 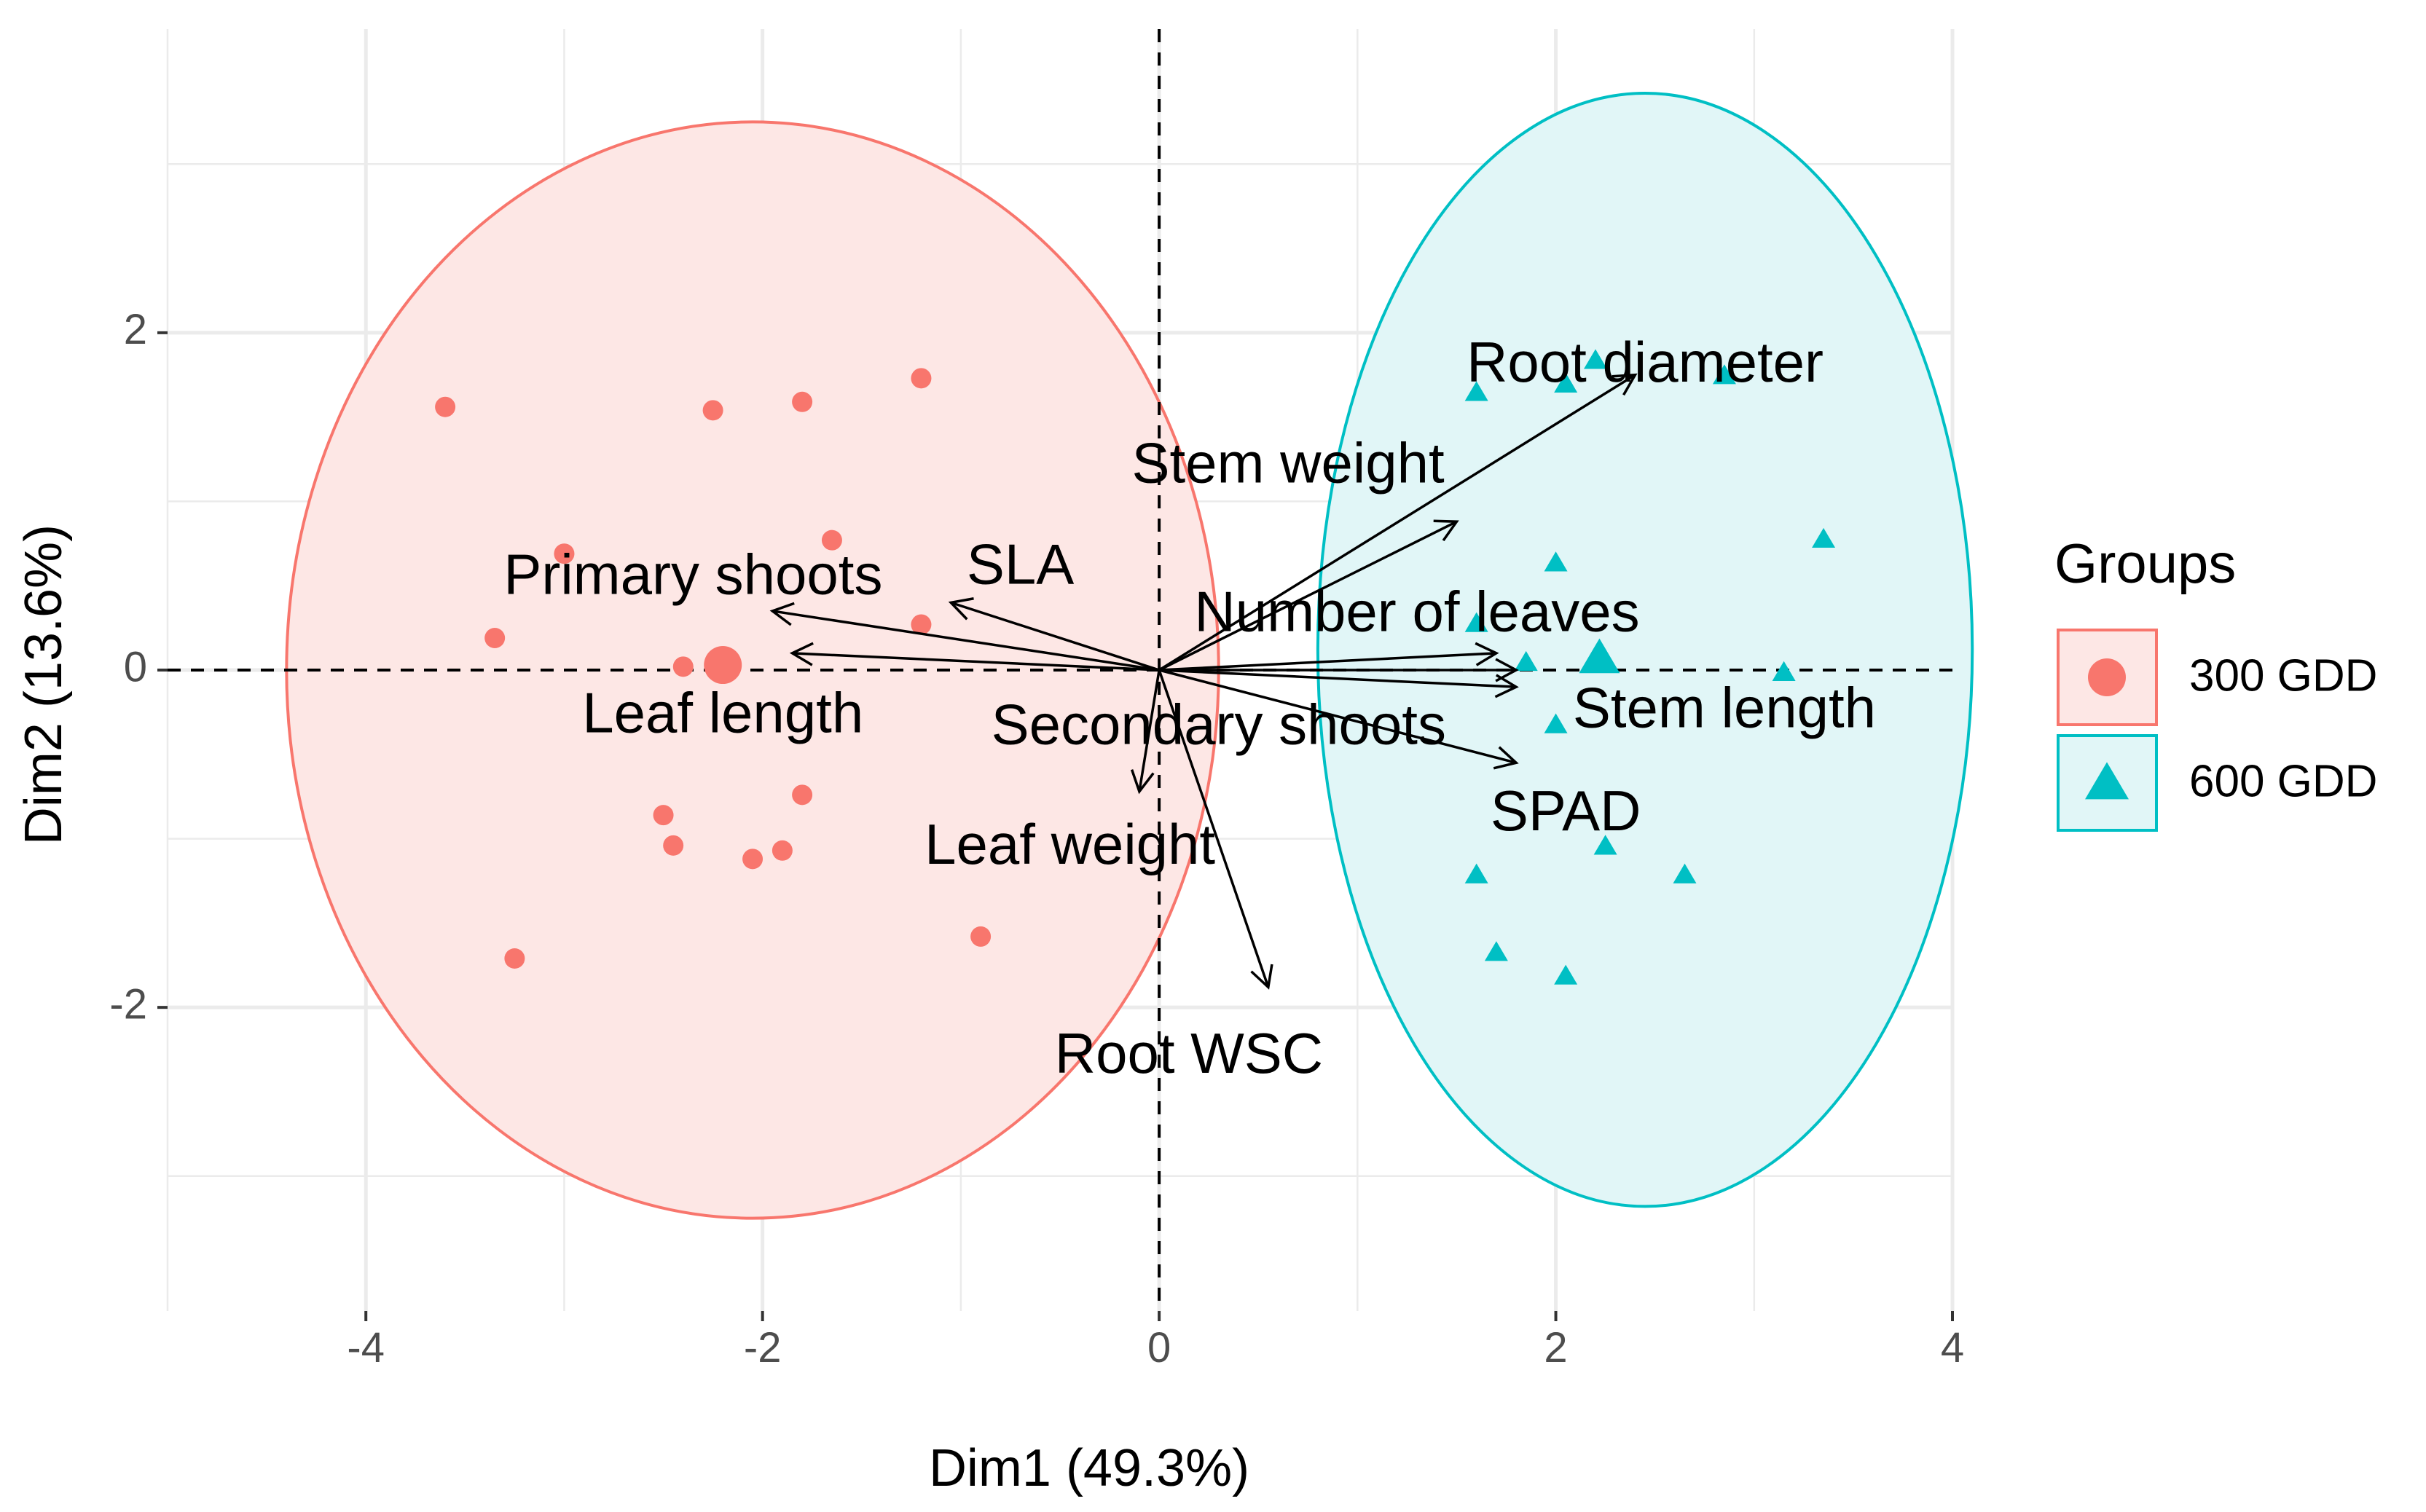 I want to click on variable-label-leaf-weight: Leaf weight, so click(x=1070, y=844).